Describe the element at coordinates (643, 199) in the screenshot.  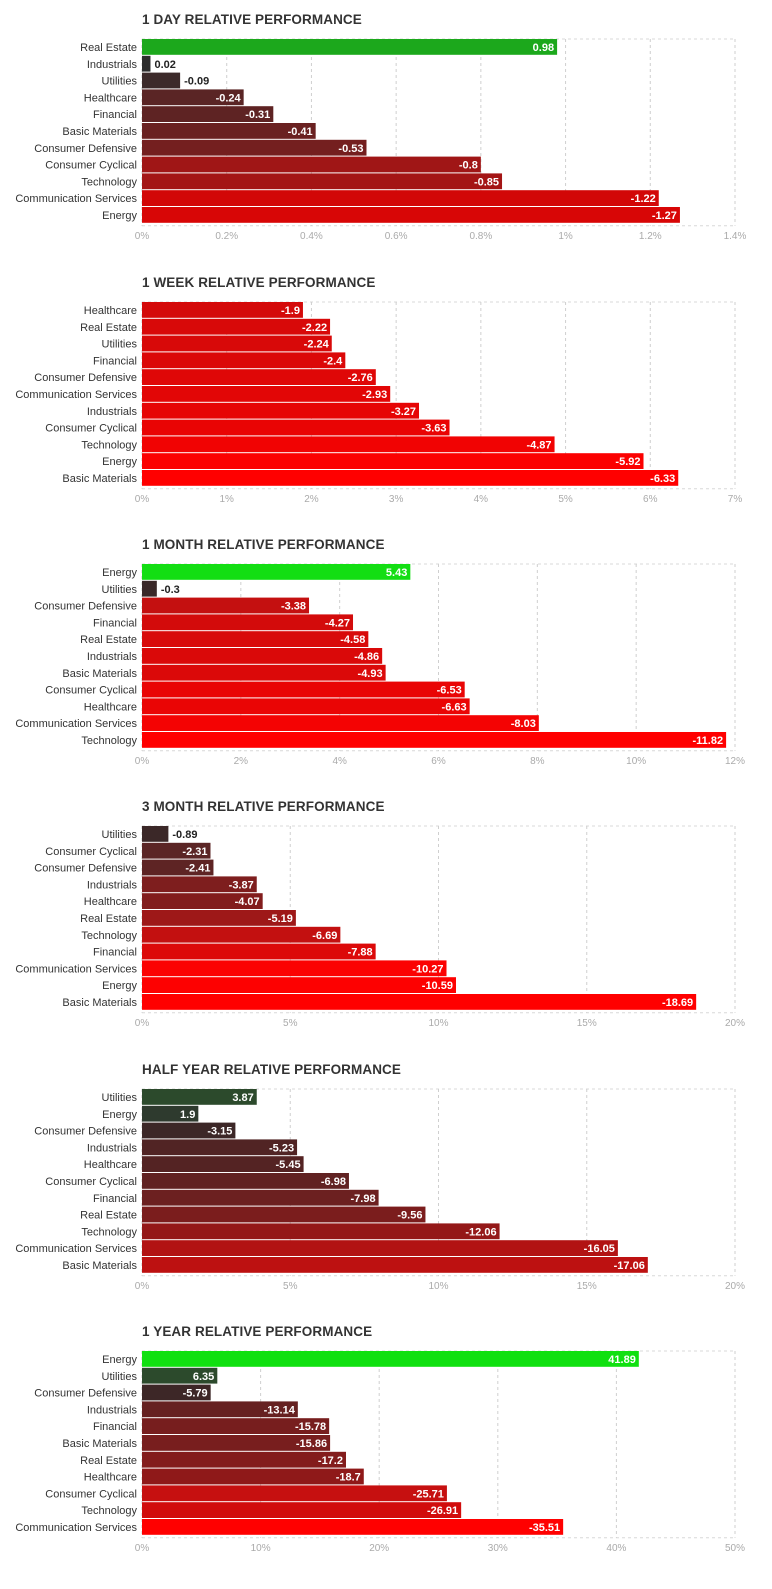
I see `data-label: -1.22` at that location.